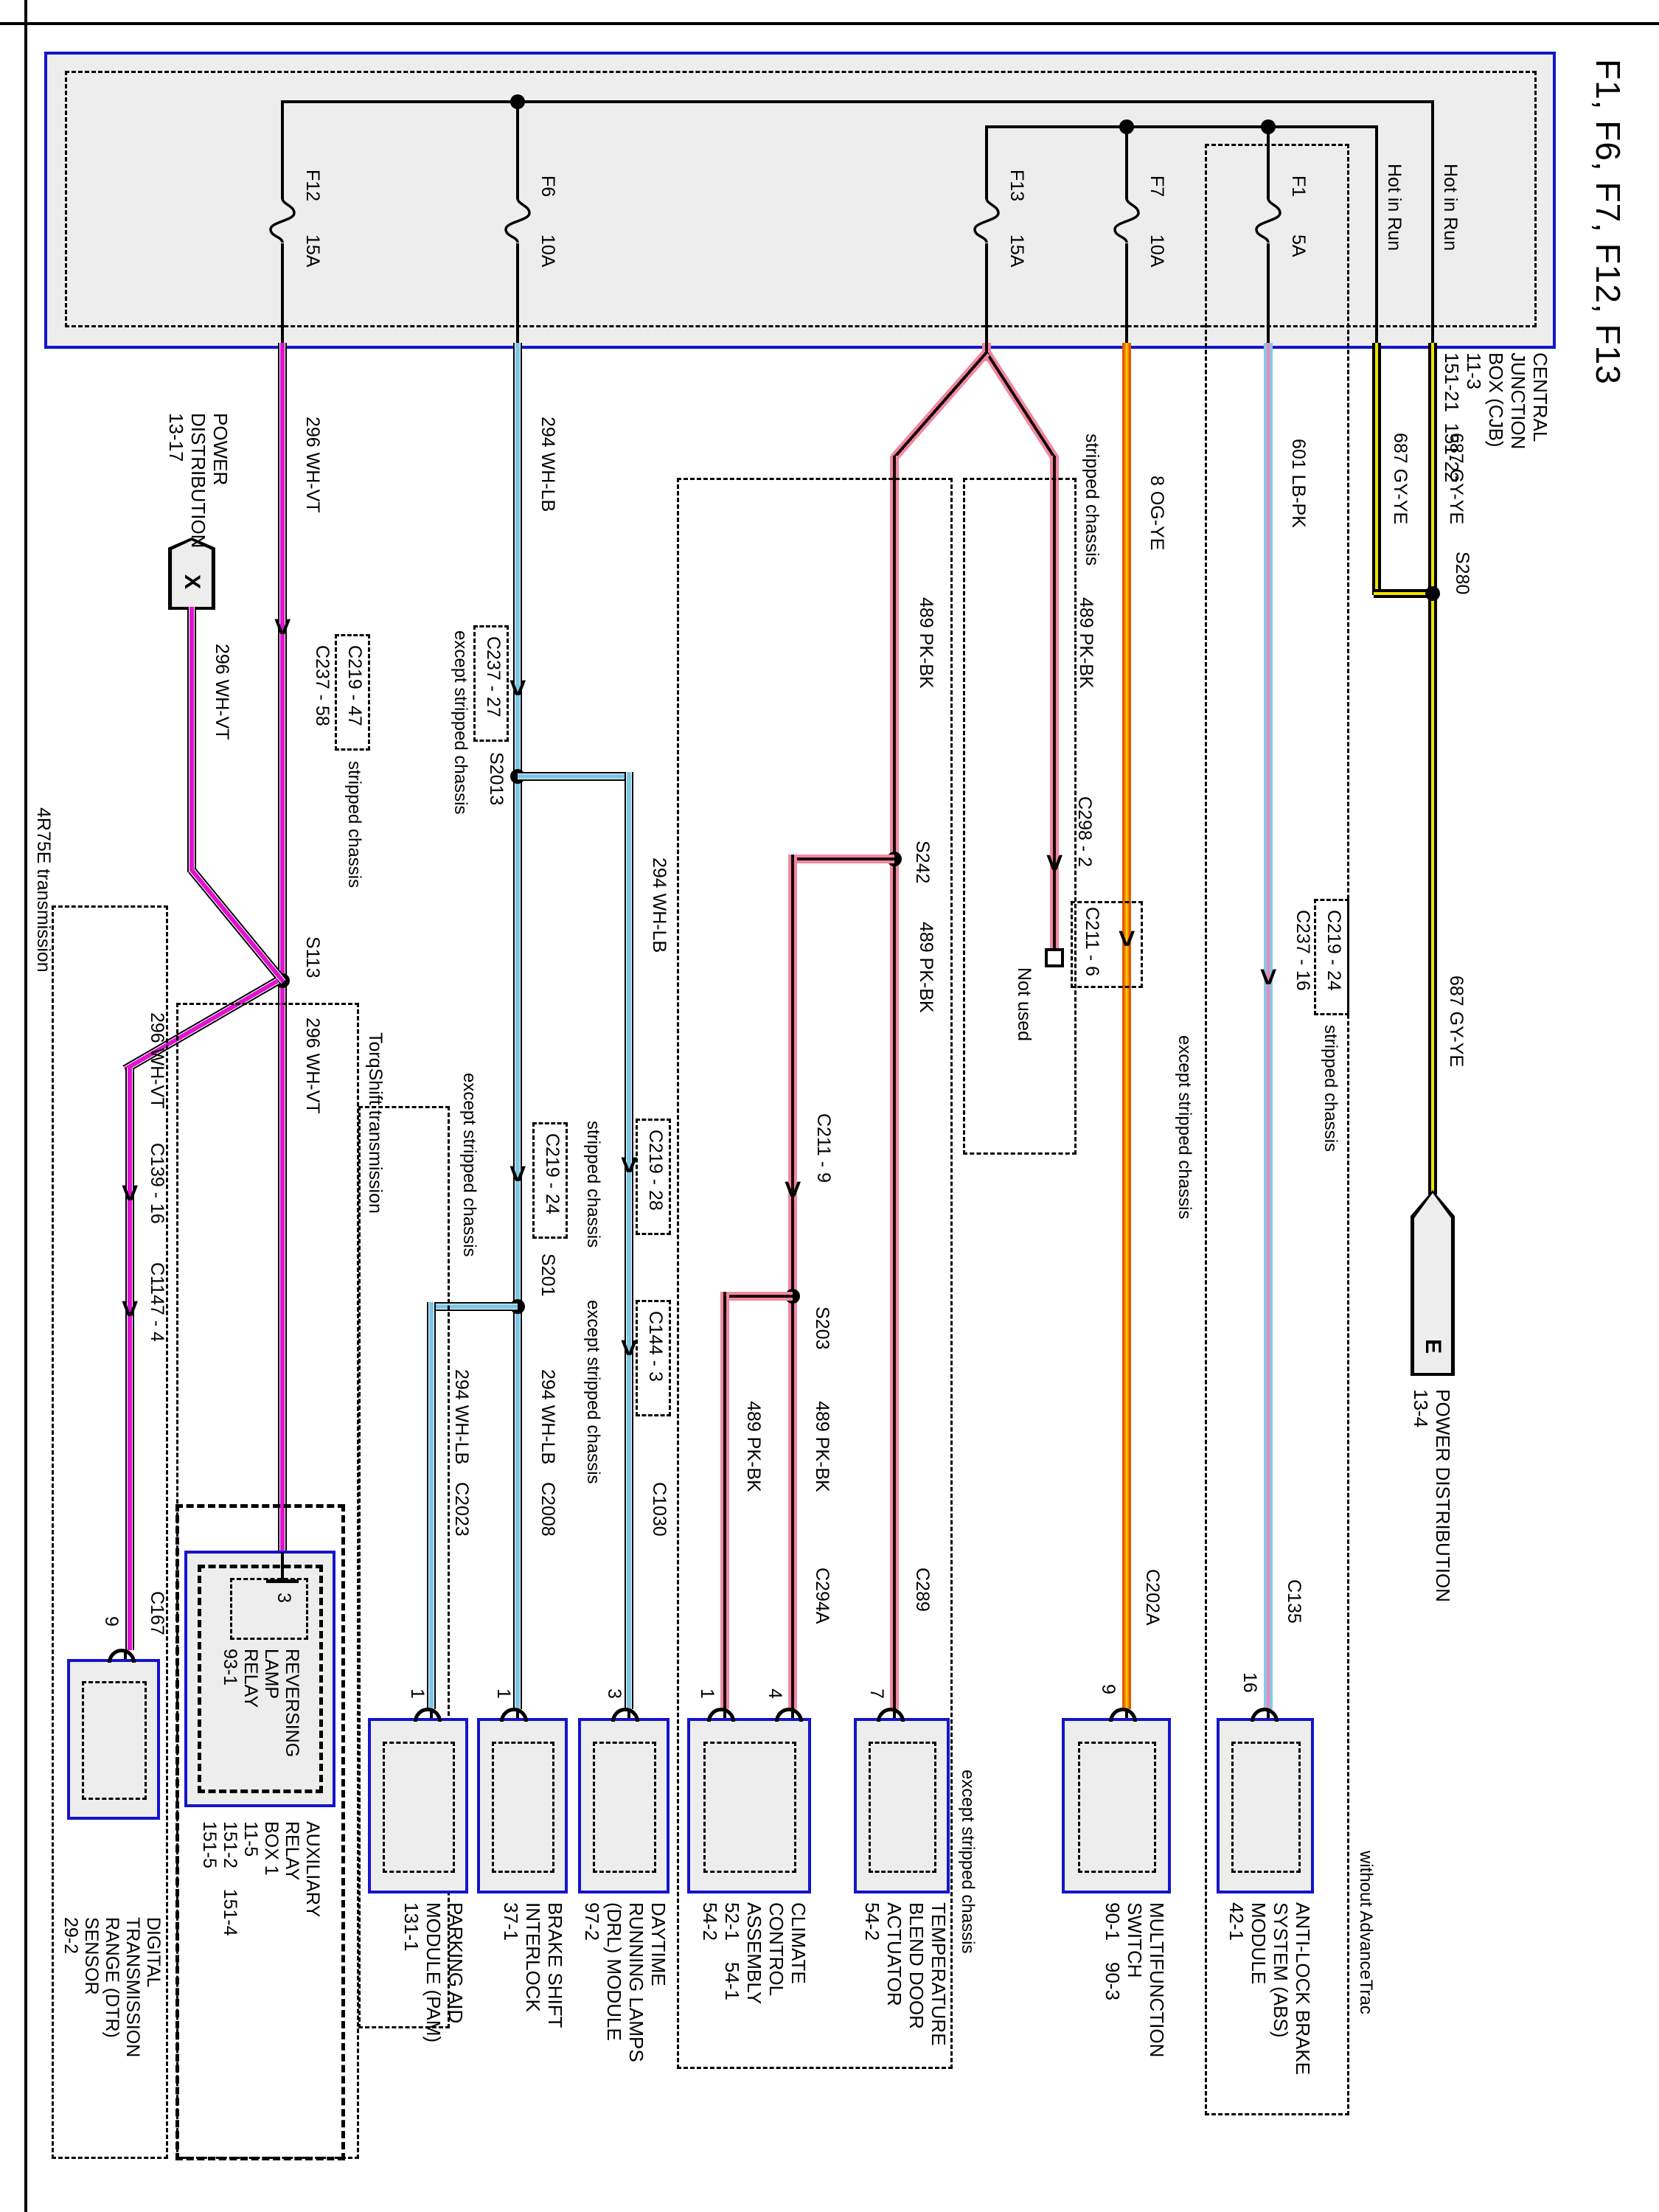  What do you see at coordinates (517, 293) in the screenshot?
I see `f6-lead2` at bounding box center [517, 293].